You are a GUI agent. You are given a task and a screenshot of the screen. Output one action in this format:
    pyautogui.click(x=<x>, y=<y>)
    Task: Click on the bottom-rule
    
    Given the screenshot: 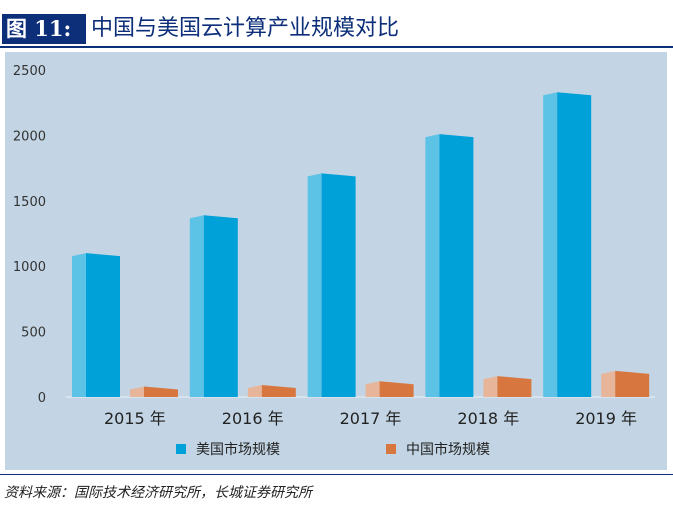 What is the action you would take?
    pyautogui.click(x=336, y=474)
    